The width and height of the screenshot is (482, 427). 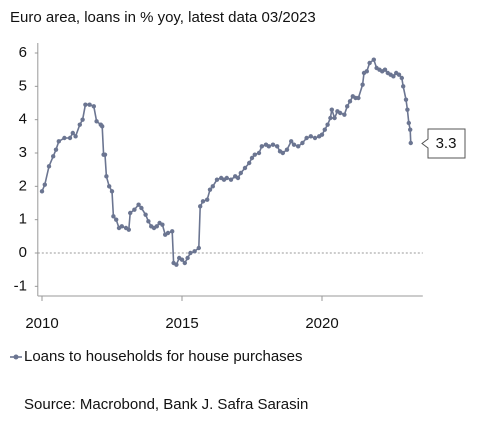 What do you see at coordinates (181, 323) in the screenshot?
I see `x-tick-label: 2015` at bounding box center [181, 323].